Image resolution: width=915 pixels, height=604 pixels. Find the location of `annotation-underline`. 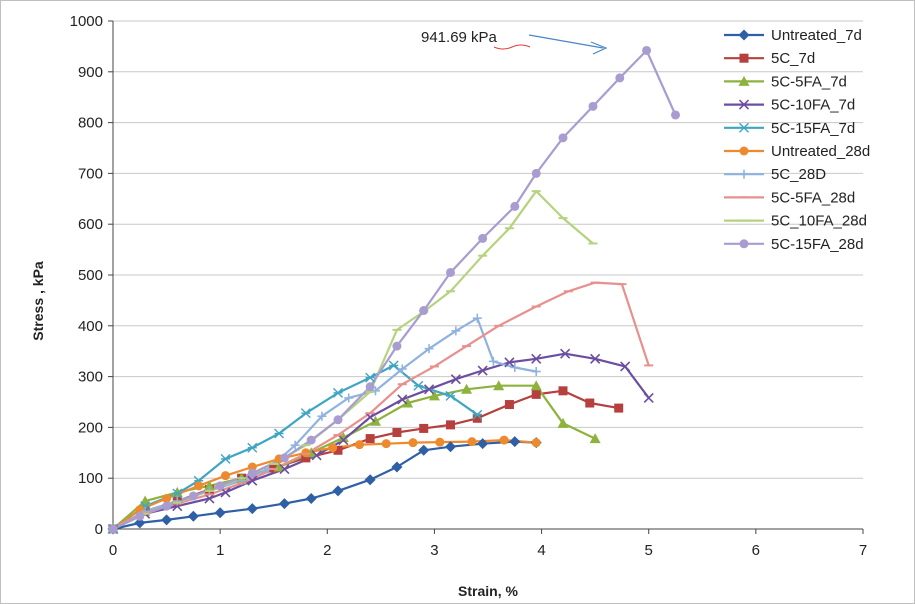

annotation-underline is located at coordinates (512, 47).